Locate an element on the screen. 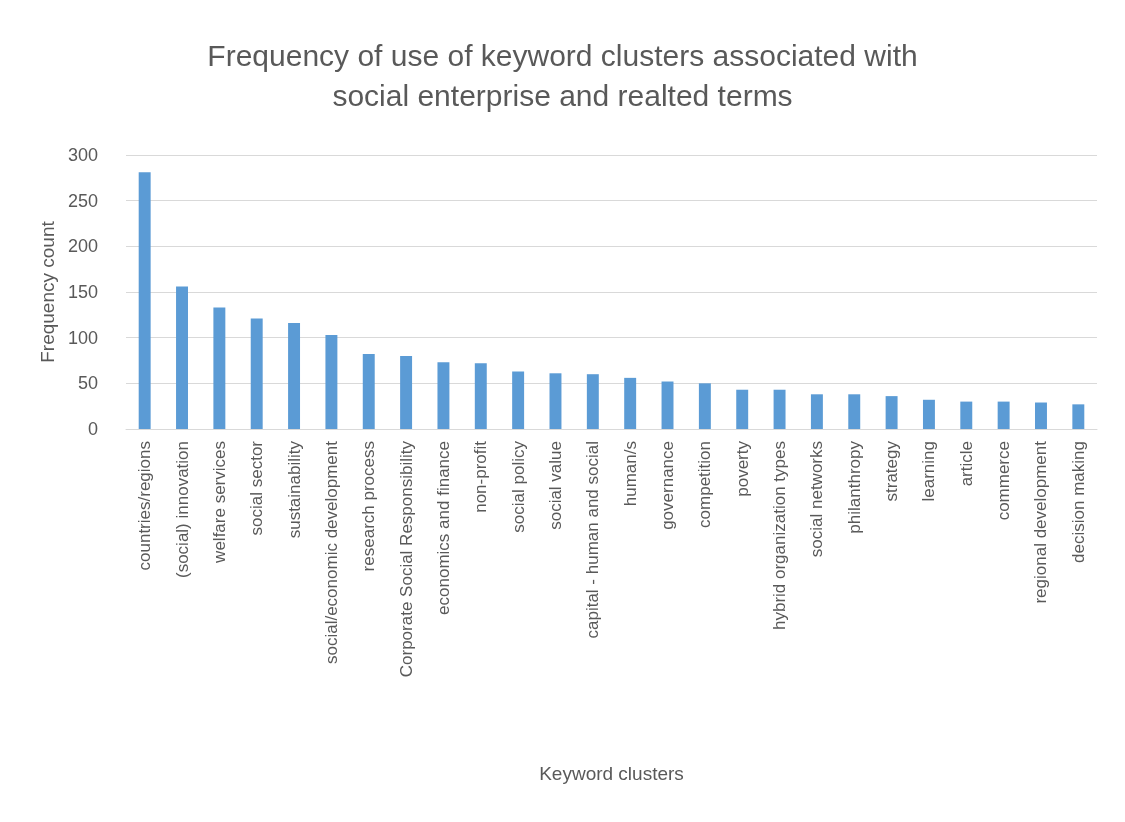 This screenshot has height=822, width=1125. x-tick-label: social value is located at coordinates (555, 485).